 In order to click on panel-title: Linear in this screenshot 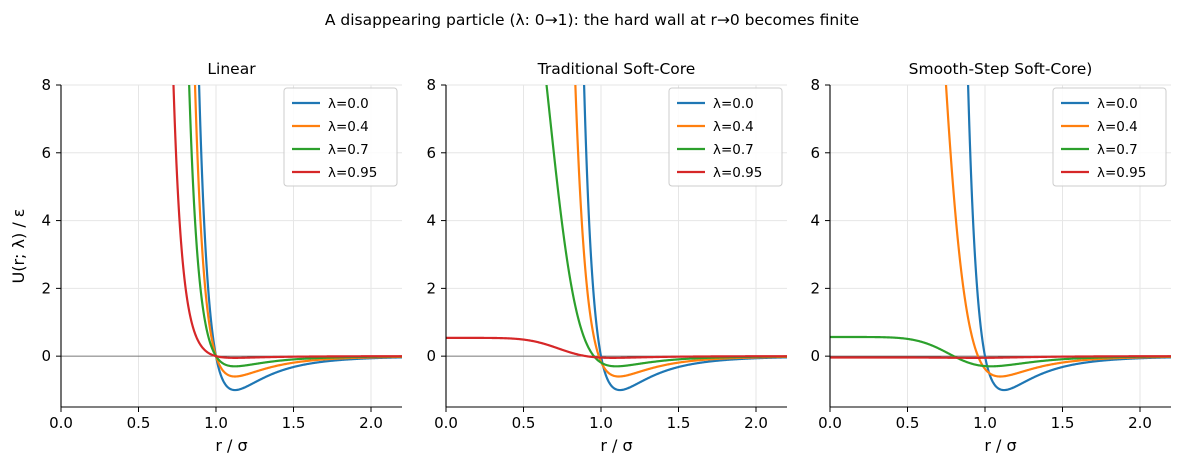, I will do `click(231, 69)`.